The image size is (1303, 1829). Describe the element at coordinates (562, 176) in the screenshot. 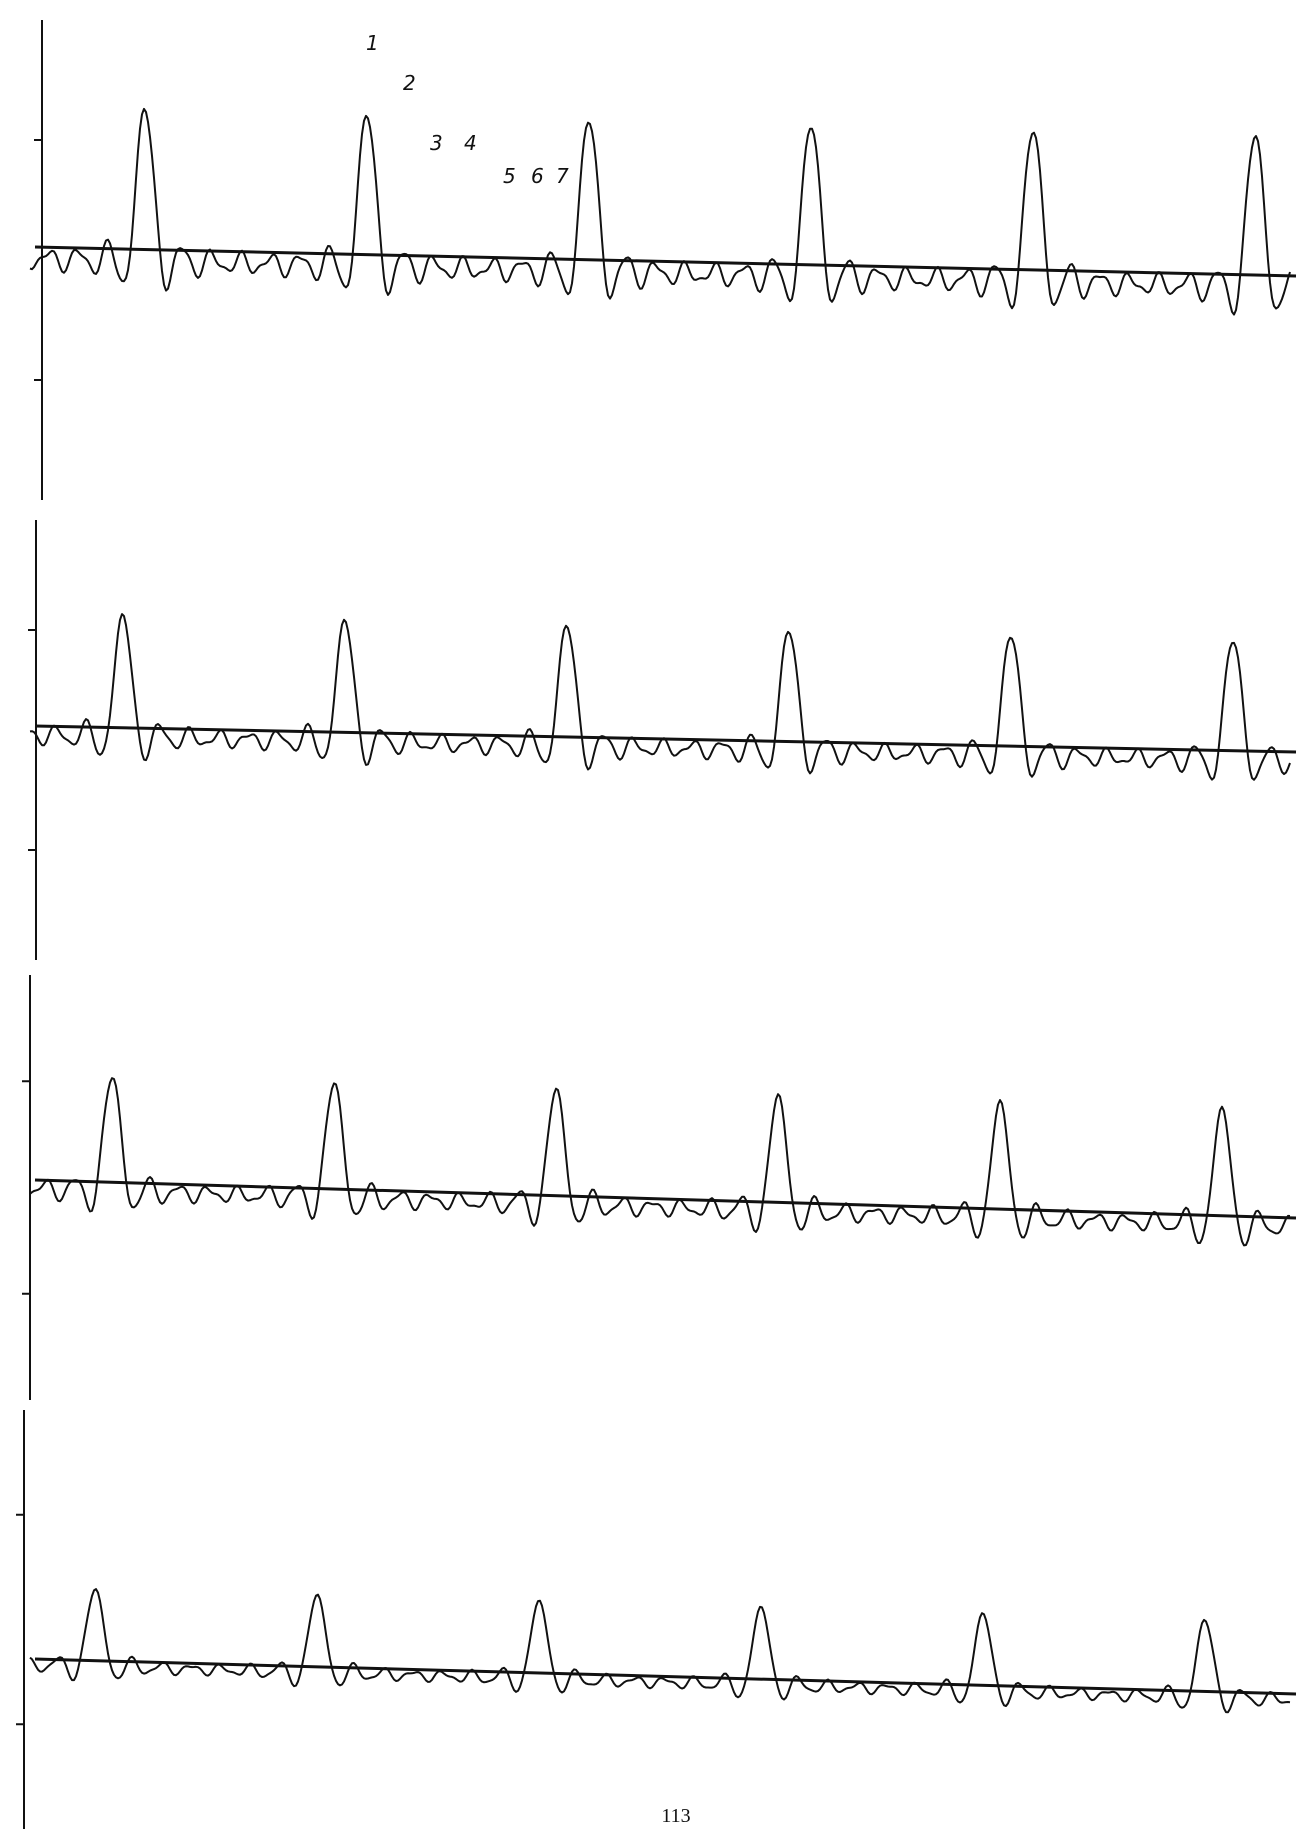

I see `peak-label: 7` at that location.